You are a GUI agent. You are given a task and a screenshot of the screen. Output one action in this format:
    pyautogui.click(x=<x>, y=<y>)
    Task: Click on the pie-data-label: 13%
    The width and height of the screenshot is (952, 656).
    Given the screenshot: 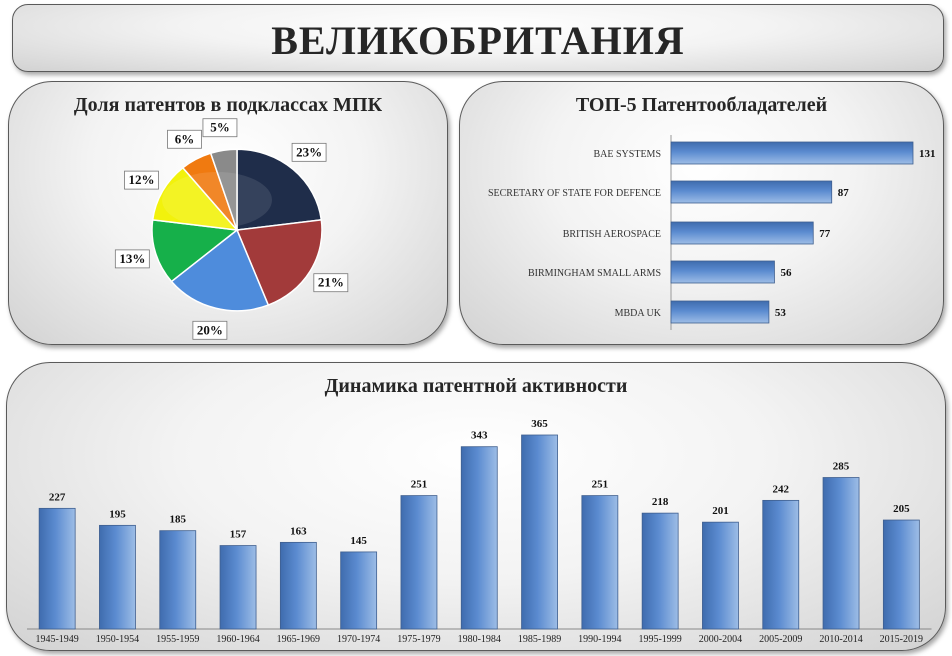 What is the action you would take?
    pyautogui.click(x=132, y=258)
    